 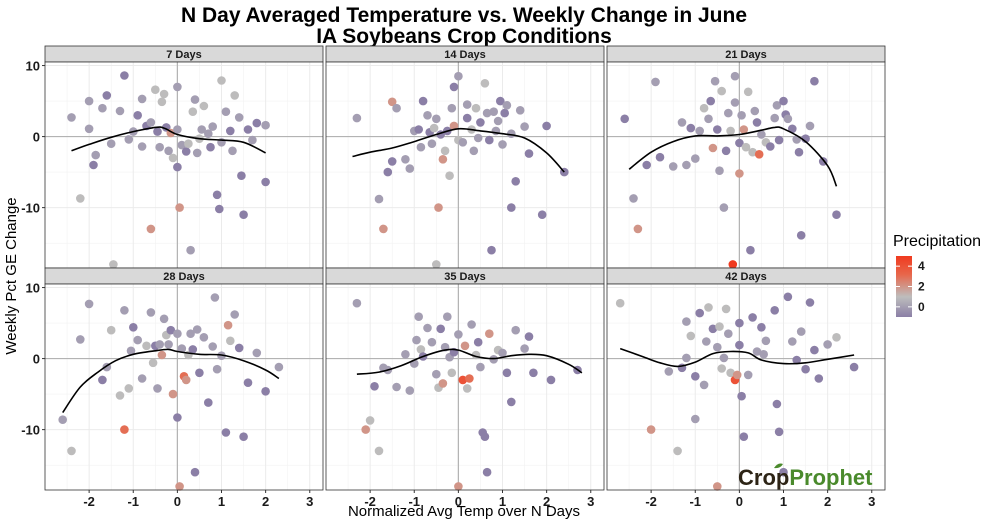 I want to click on y-tick-label: 0, so click(x=36, y=359).